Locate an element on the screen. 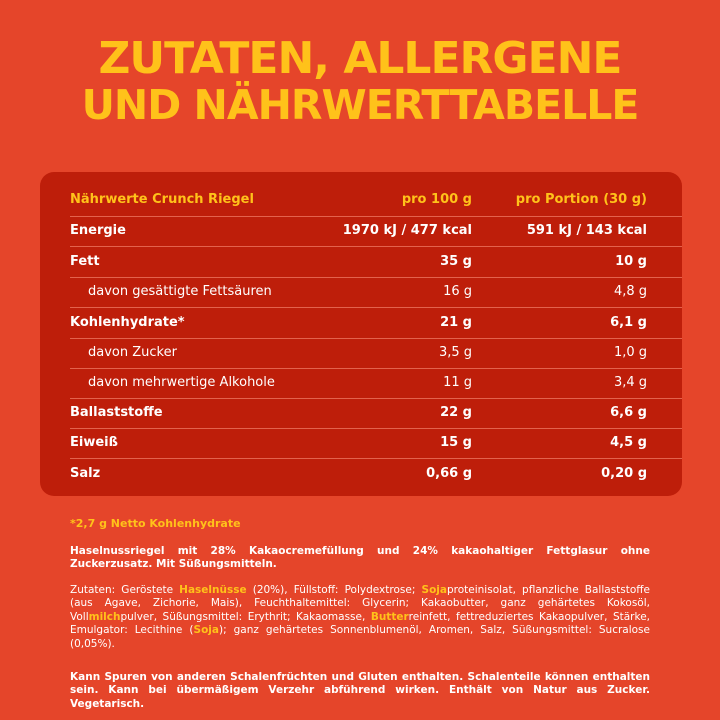  page-title-line-2: UND NÄHRWERTTABELLE is located at coordinates (360, 105).